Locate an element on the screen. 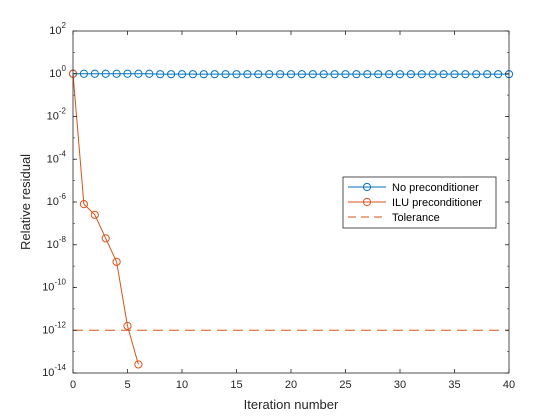 This screenshot has height=420, width=560. y-tick-label: 10⁻¹² is located at coordinates (54, 328).